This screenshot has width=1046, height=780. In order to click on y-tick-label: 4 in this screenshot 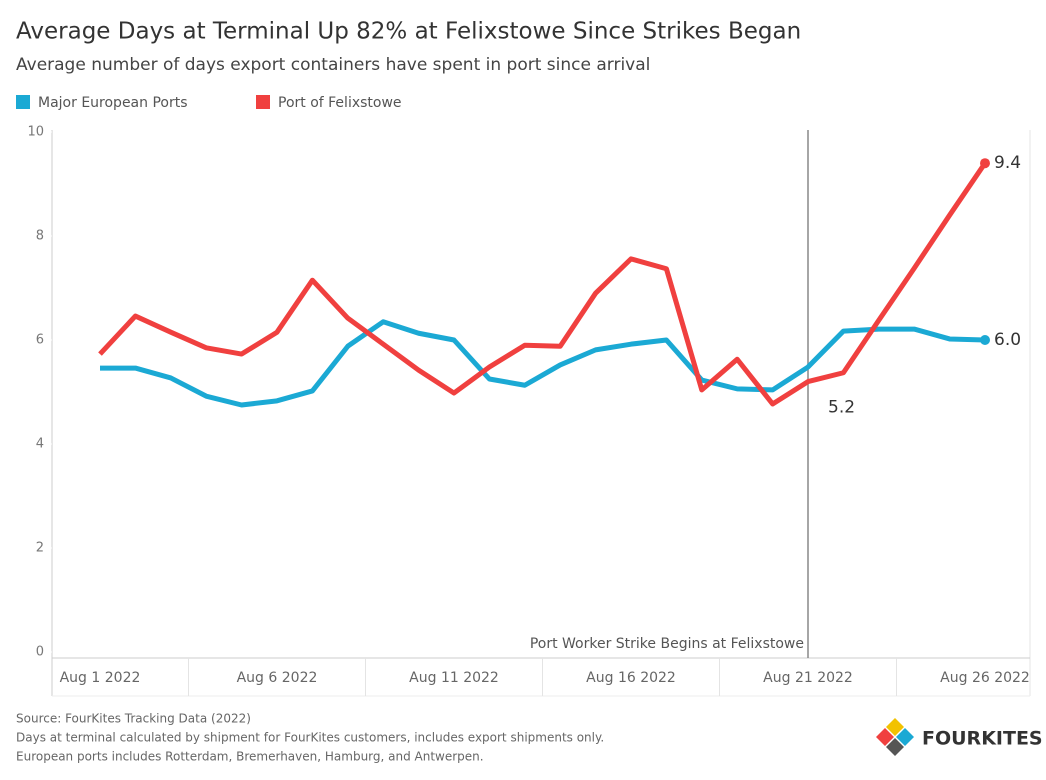, I will do `click(40, 444)`.